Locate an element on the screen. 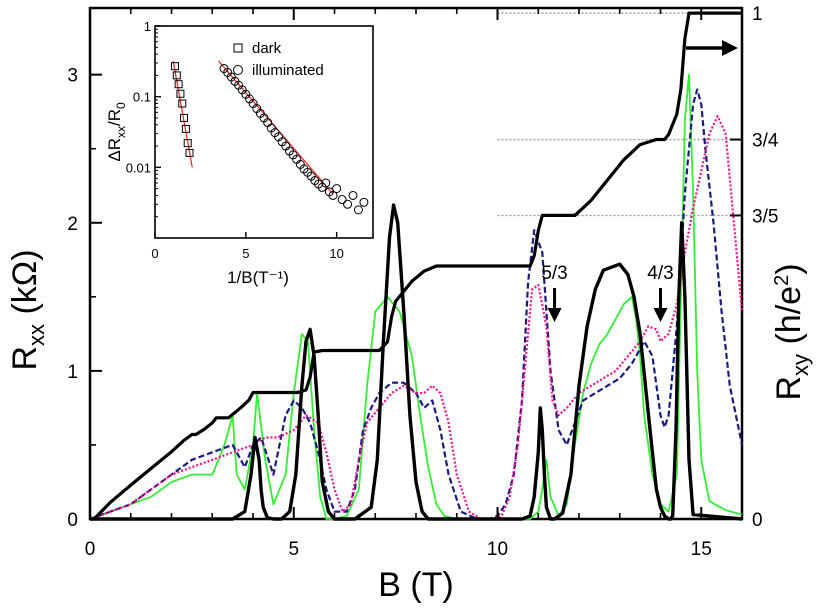  annotation-label-1: 4/3 is located at coordinates (660, 273).